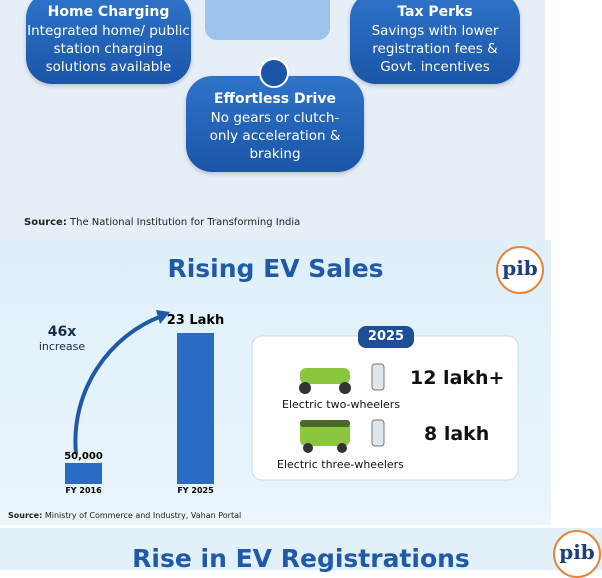  What do you see at coordinates (163, 317) in the screenshot?
I see `arrowhead` at bounding box center [163, 317].